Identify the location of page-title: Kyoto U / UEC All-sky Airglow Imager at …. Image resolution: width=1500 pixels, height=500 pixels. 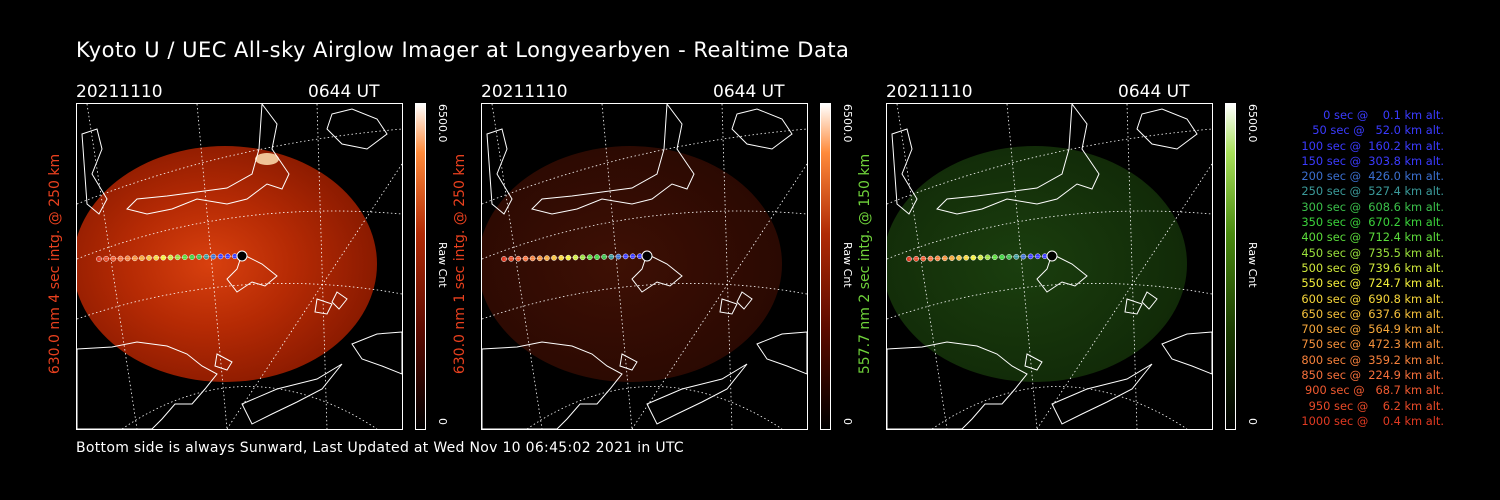
(463, 50).